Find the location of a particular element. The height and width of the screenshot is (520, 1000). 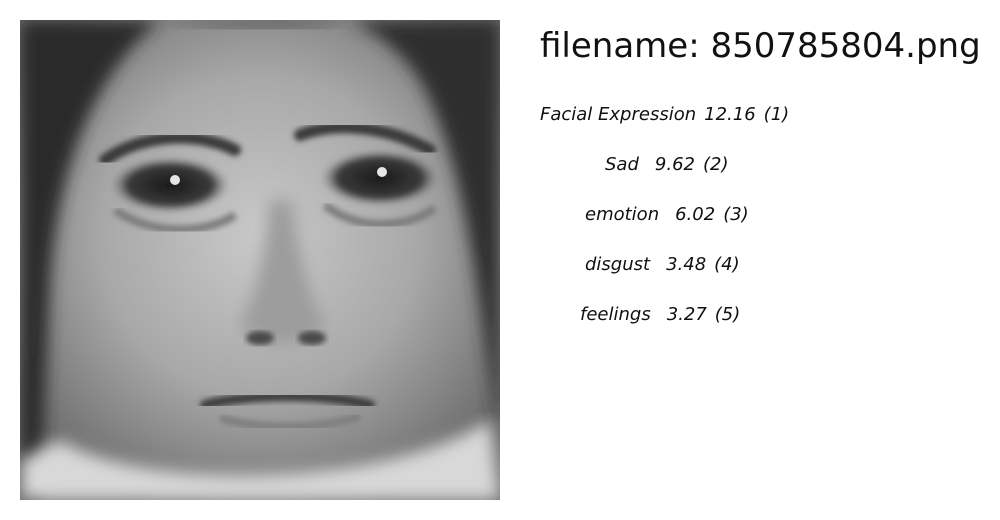

filename-value: 850785804.png is located at coordinates (845, 46).